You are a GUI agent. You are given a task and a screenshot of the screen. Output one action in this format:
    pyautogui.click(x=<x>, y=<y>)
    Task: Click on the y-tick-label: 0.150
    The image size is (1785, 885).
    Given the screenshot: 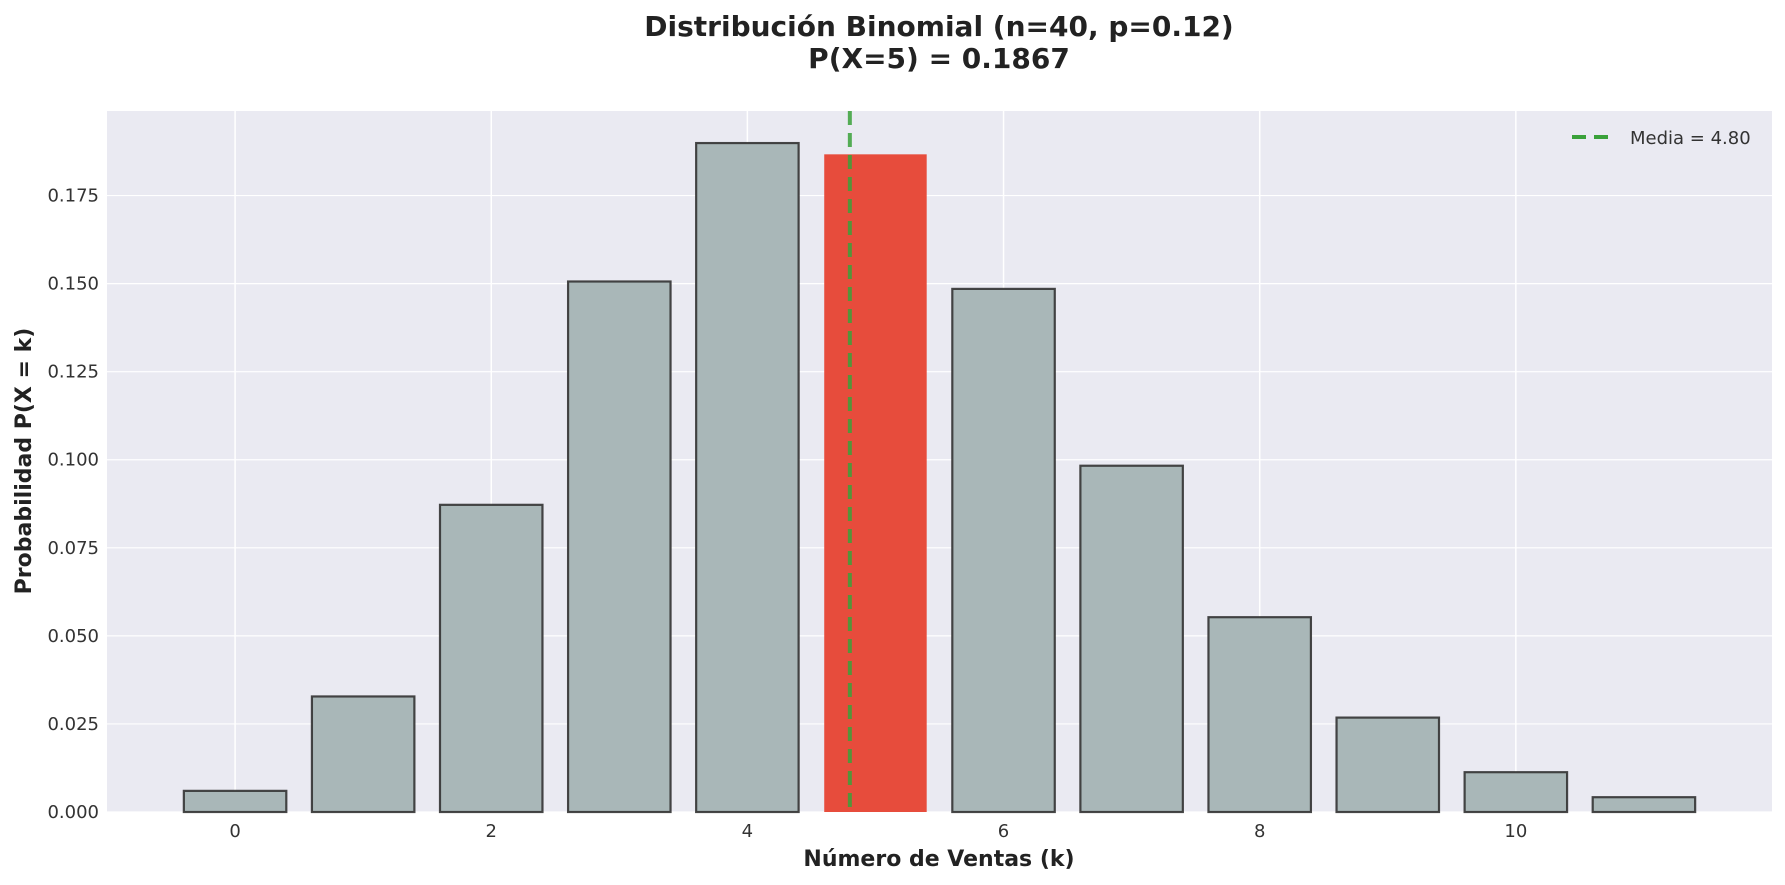 What is the action you would take?
    pyautogui.click(x=73, y=284)
    